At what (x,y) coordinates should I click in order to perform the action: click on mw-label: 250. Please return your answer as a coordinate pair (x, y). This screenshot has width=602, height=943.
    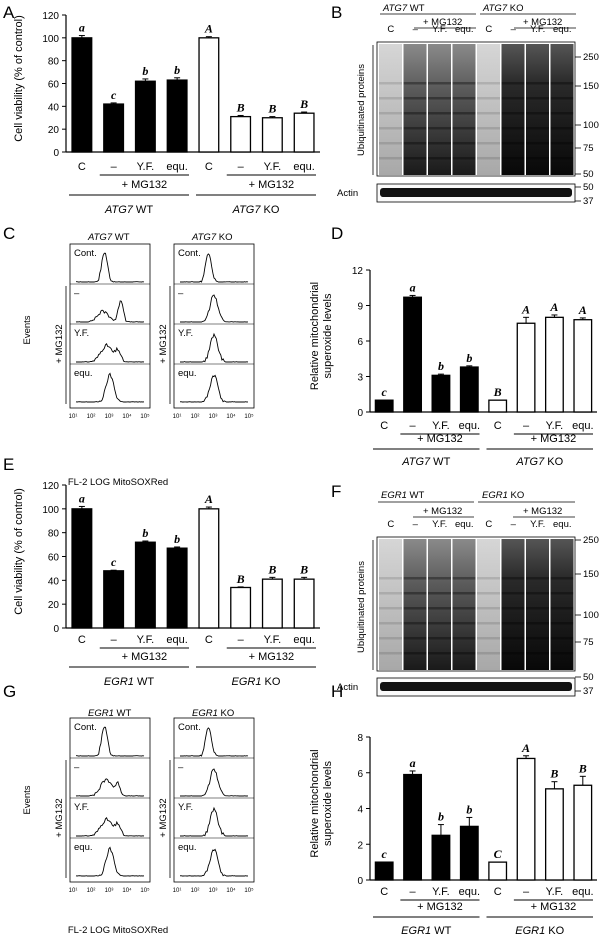
    Looking at the image, I should click on (591, 540).